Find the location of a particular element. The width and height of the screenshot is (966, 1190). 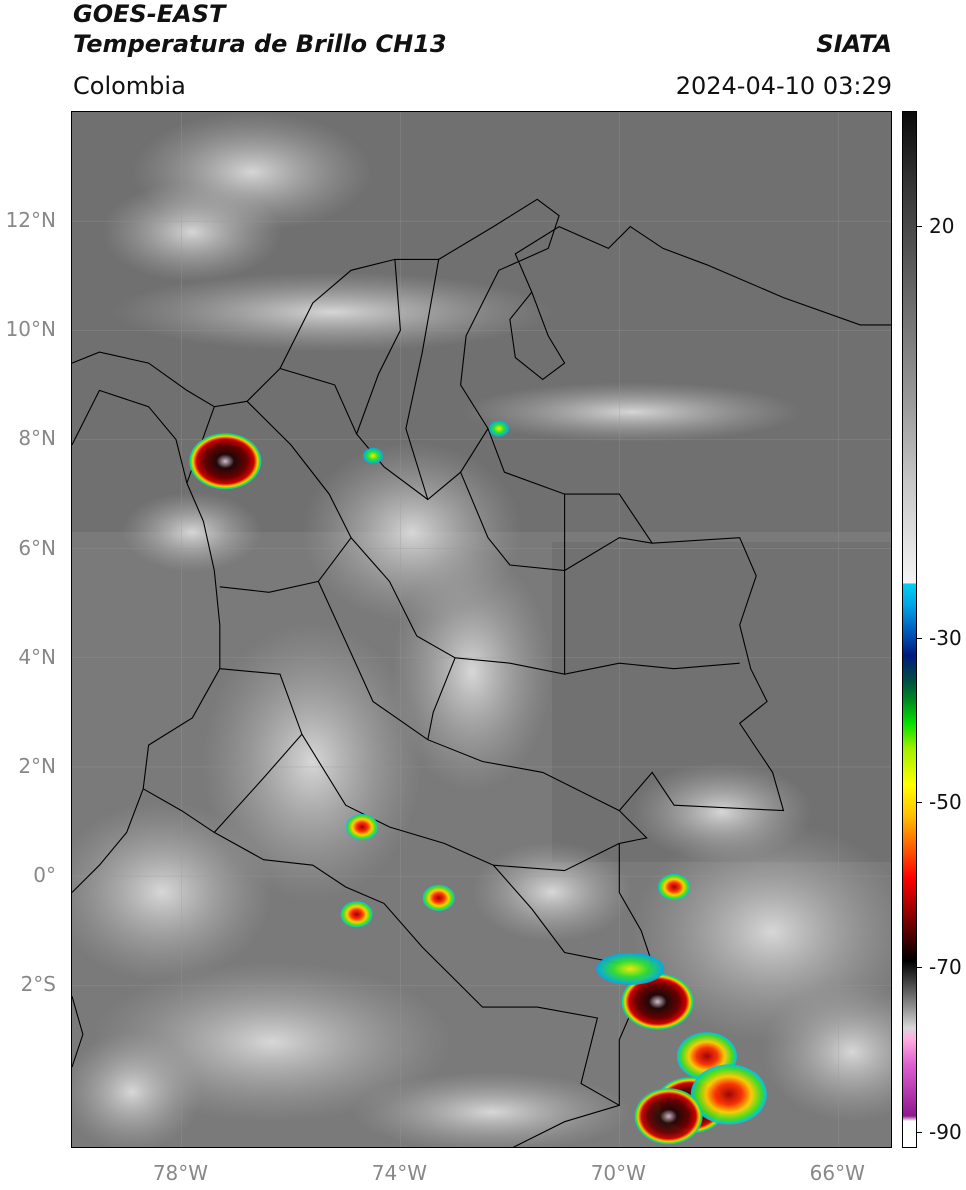

colorbar-tick-label: -30 is located at coordinates (945, 637).